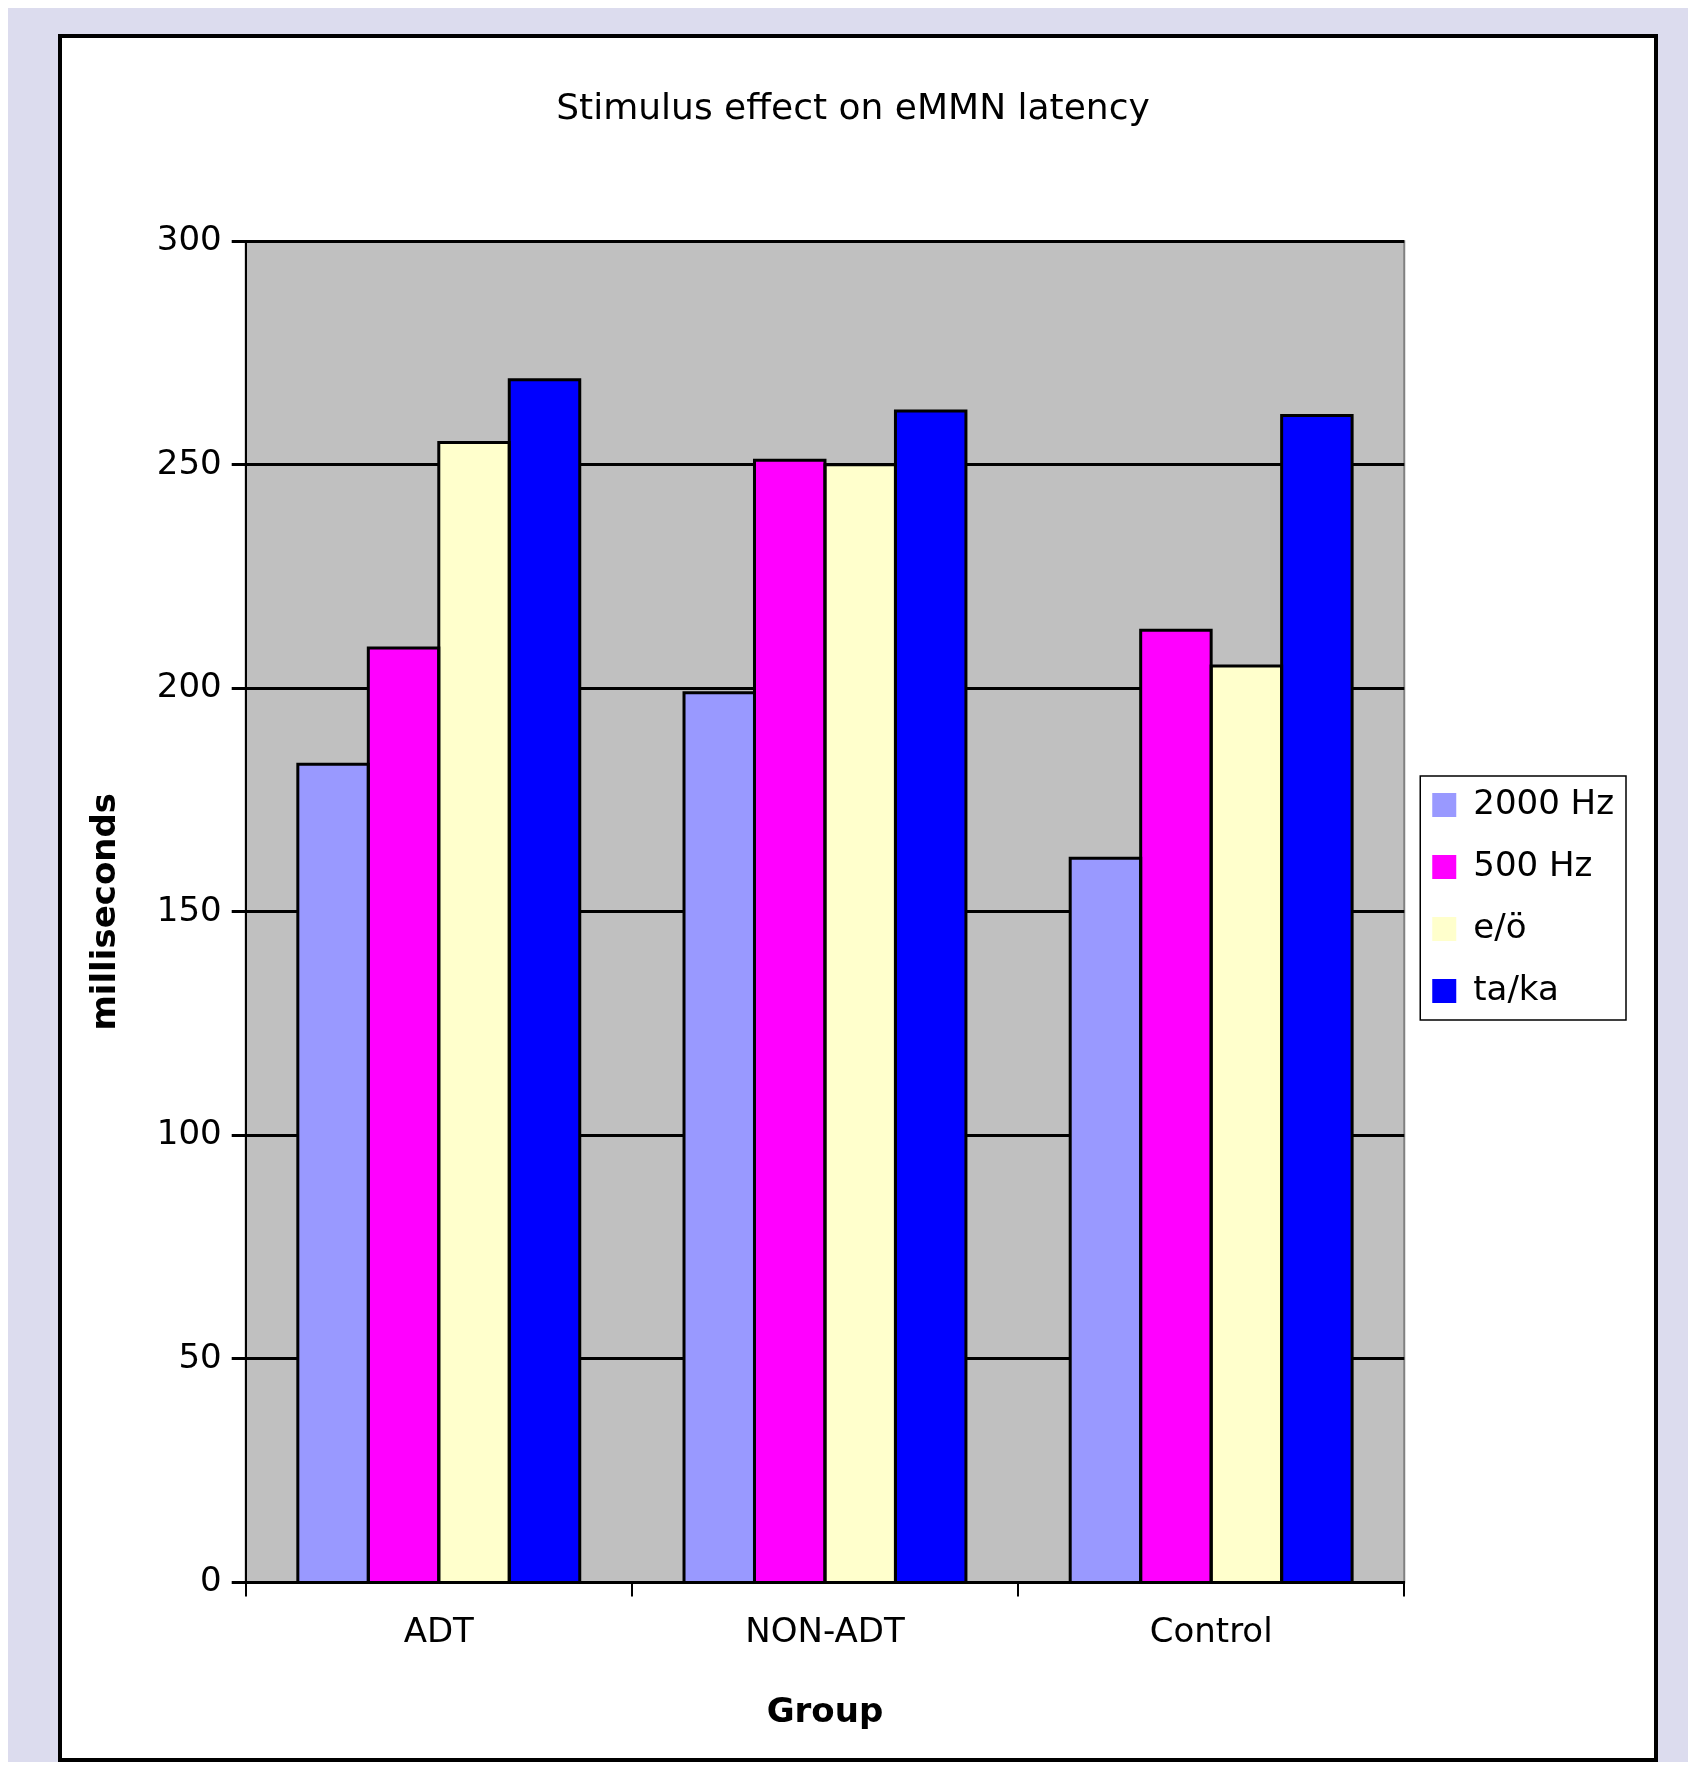 The height and width of the screenshot is (1774, 1691). Describe the element at coordinates (1533, 863) in the screenshot. I see `legend-label: 500 Hz` at that location.